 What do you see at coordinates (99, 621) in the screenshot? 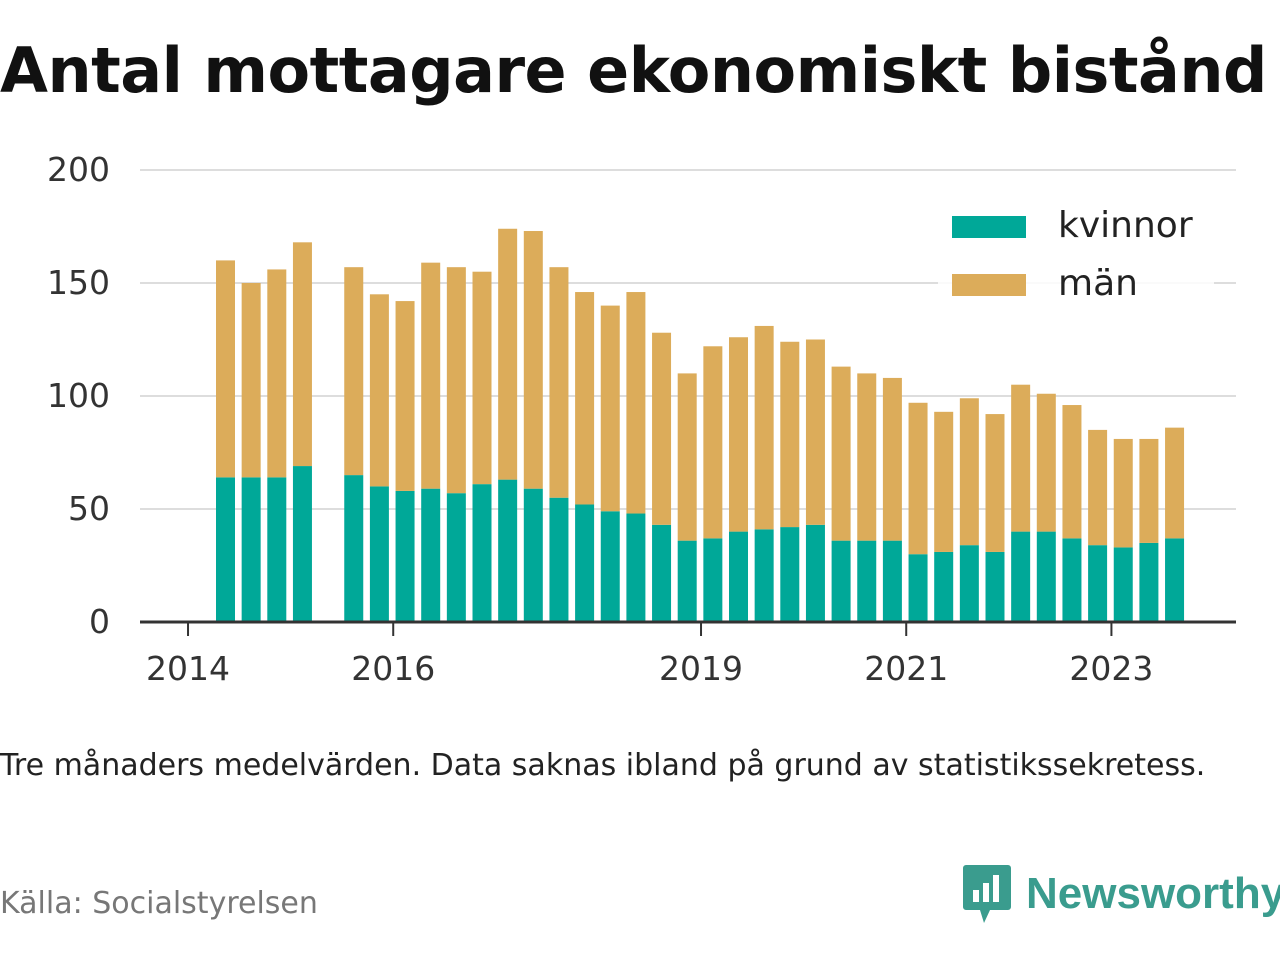
I see `y-tick-label: 0` at bounding box center [99, 621].